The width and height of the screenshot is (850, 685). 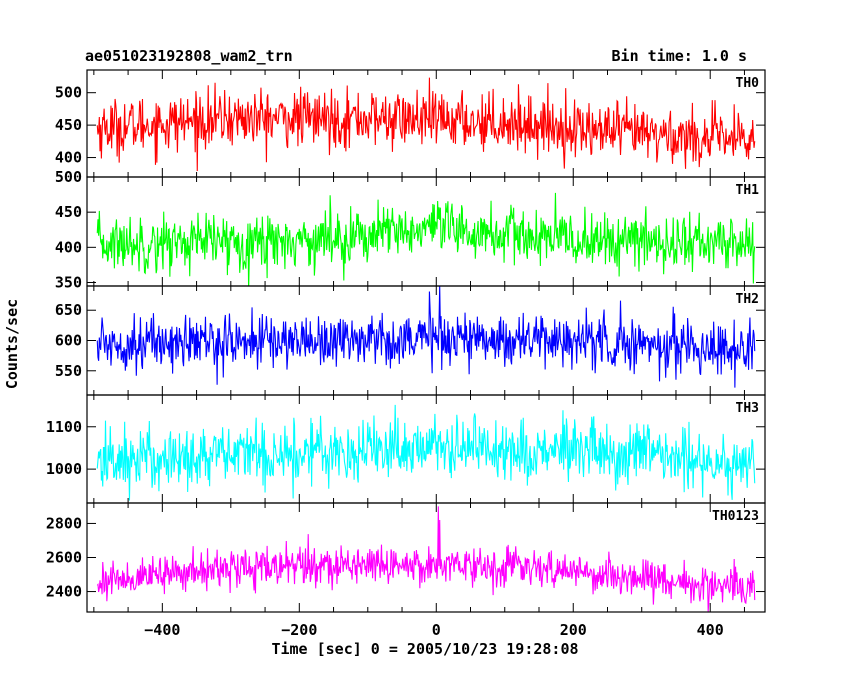 What do you see at coordinates (748, 190) in the screenshot?
I see `panel-name-th1: TH1` at bounding box center [748, 190].